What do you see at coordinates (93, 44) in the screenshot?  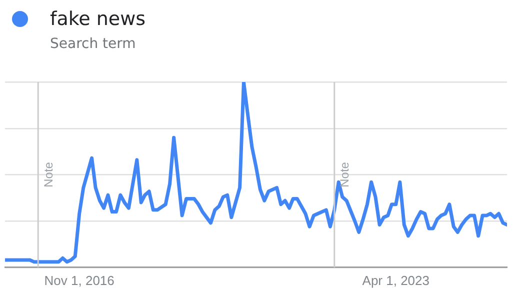 I see `chart-subtitle: Search term` at bounding box center [93, 44].